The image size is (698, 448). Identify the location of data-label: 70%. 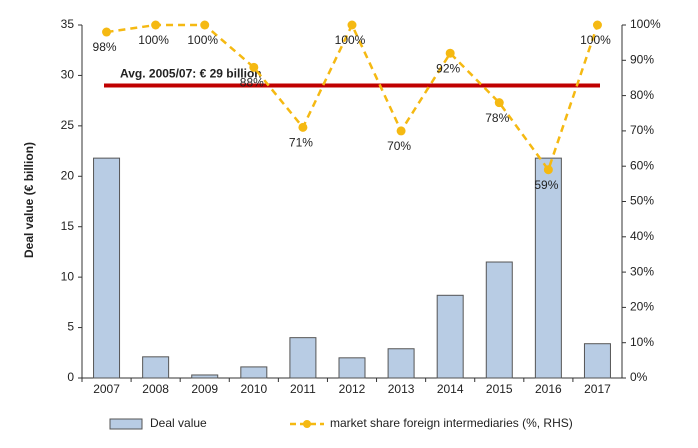
(399, 146).